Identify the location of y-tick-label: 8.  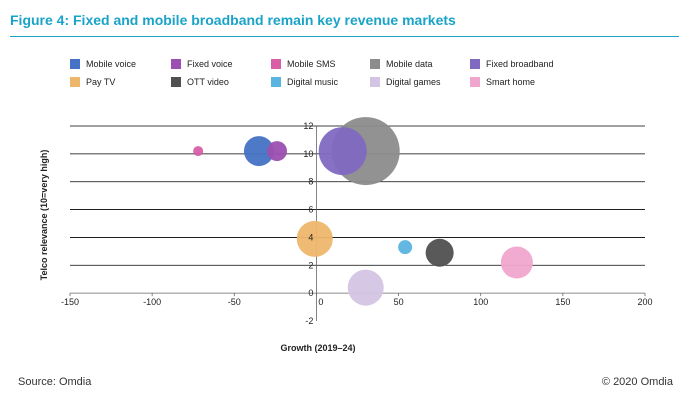
(310, 182).